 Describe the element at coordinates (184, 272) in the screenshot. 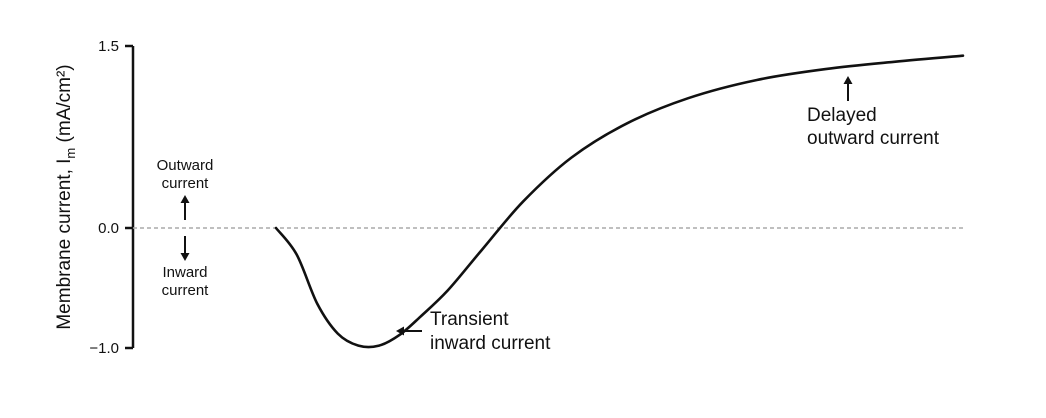

I see `inward-label-line1: Inward` at that location.